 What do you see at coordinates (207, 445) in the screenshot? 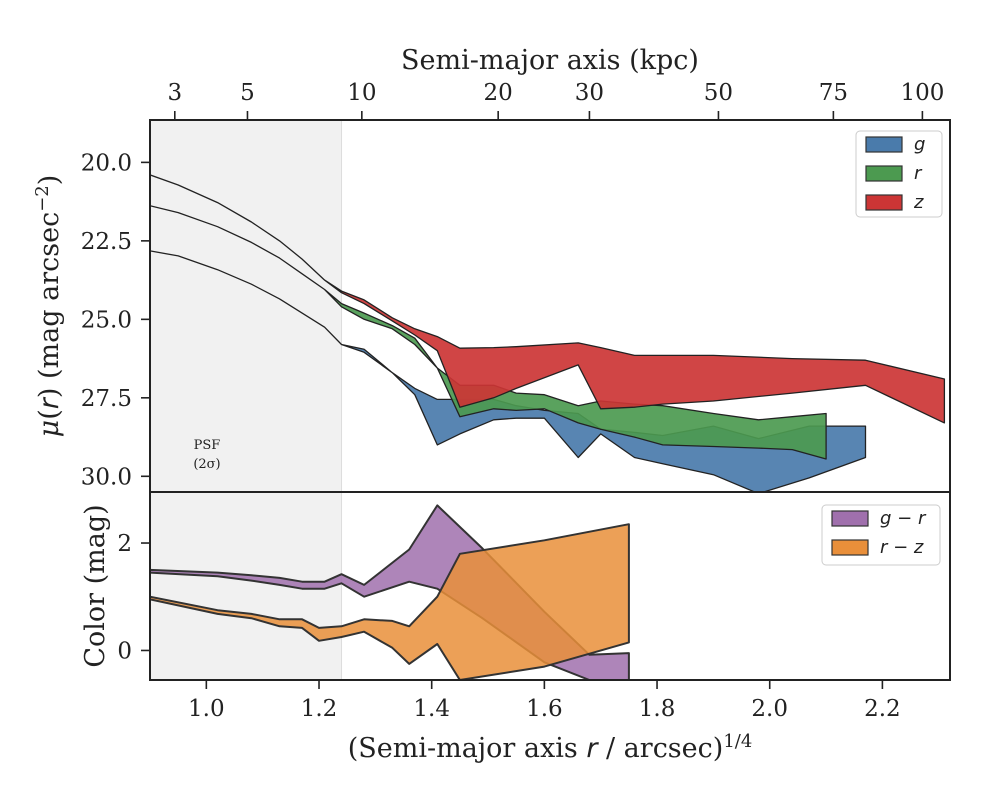
I see `psf-label: PSF` at bounding box center [207, 445].